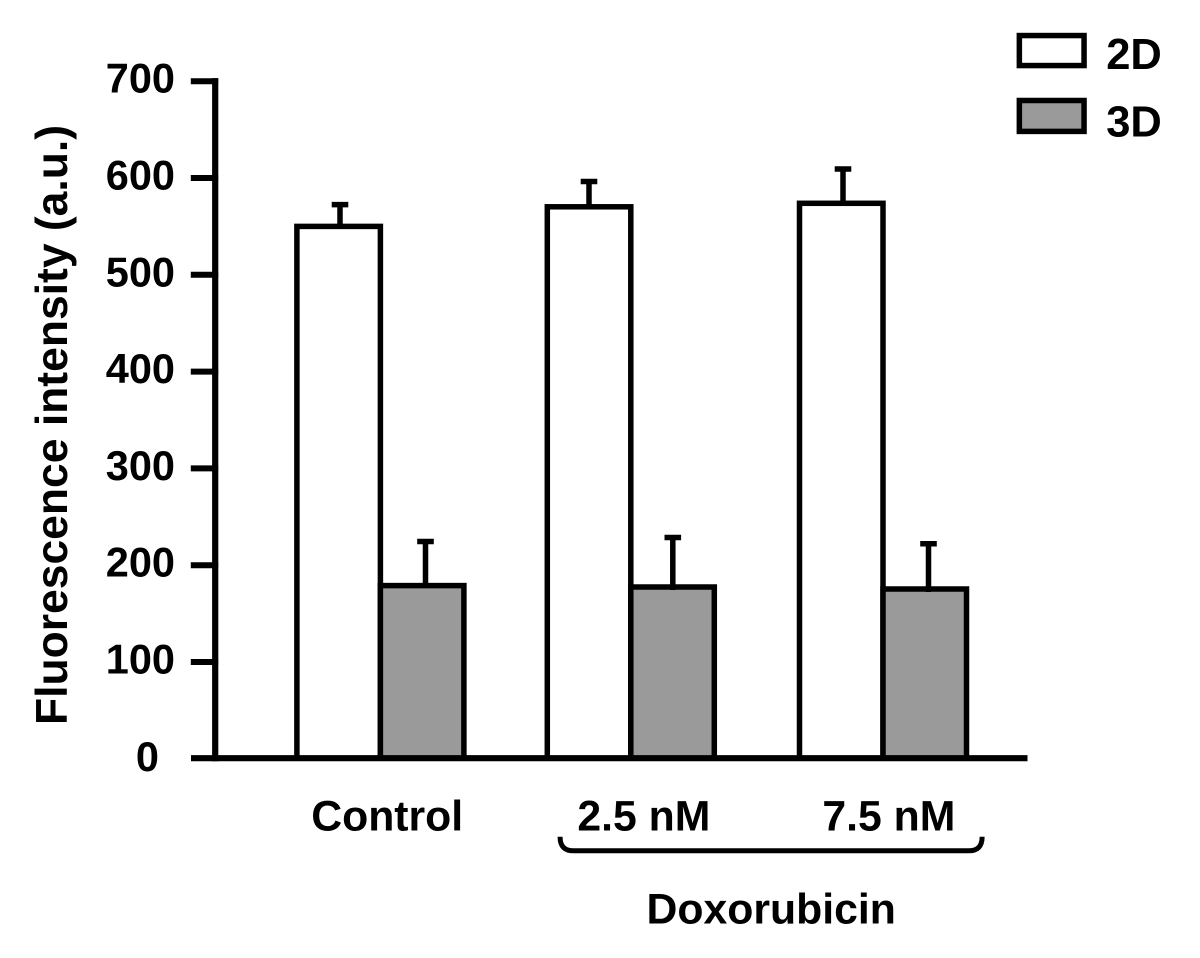  Describe the element at coordinates (643, 816) in the screenshot. I see `svg-text: 2.5 nM` at that location.